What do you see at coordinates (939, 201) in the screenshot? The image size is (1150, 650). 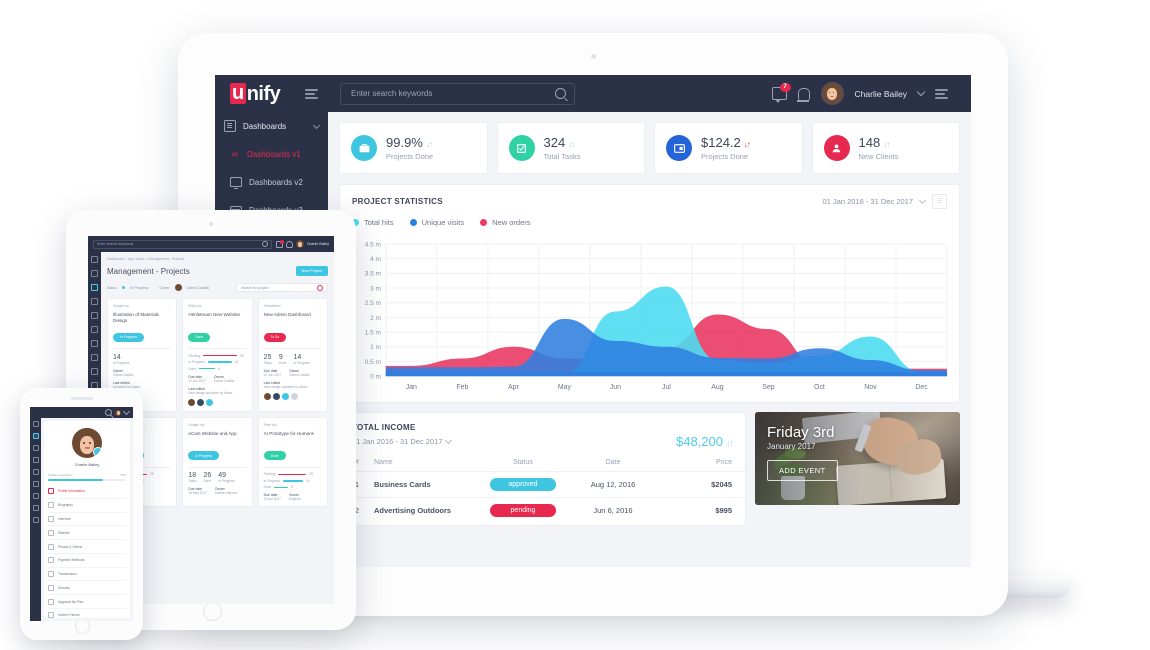 I see `grid-icon: ☷` at bounding box center [939, 201].